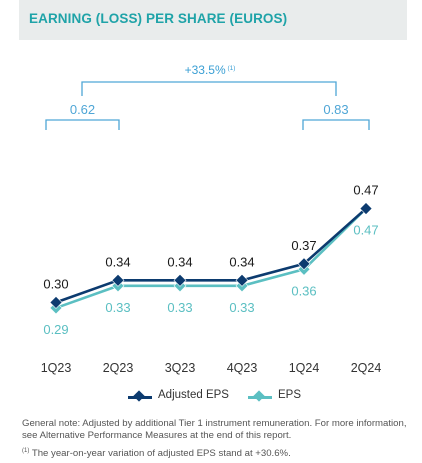 This screenshot has height=463, width=422. I want to click on x-tick-label-1q23: 1Q23, so click(56, 368).